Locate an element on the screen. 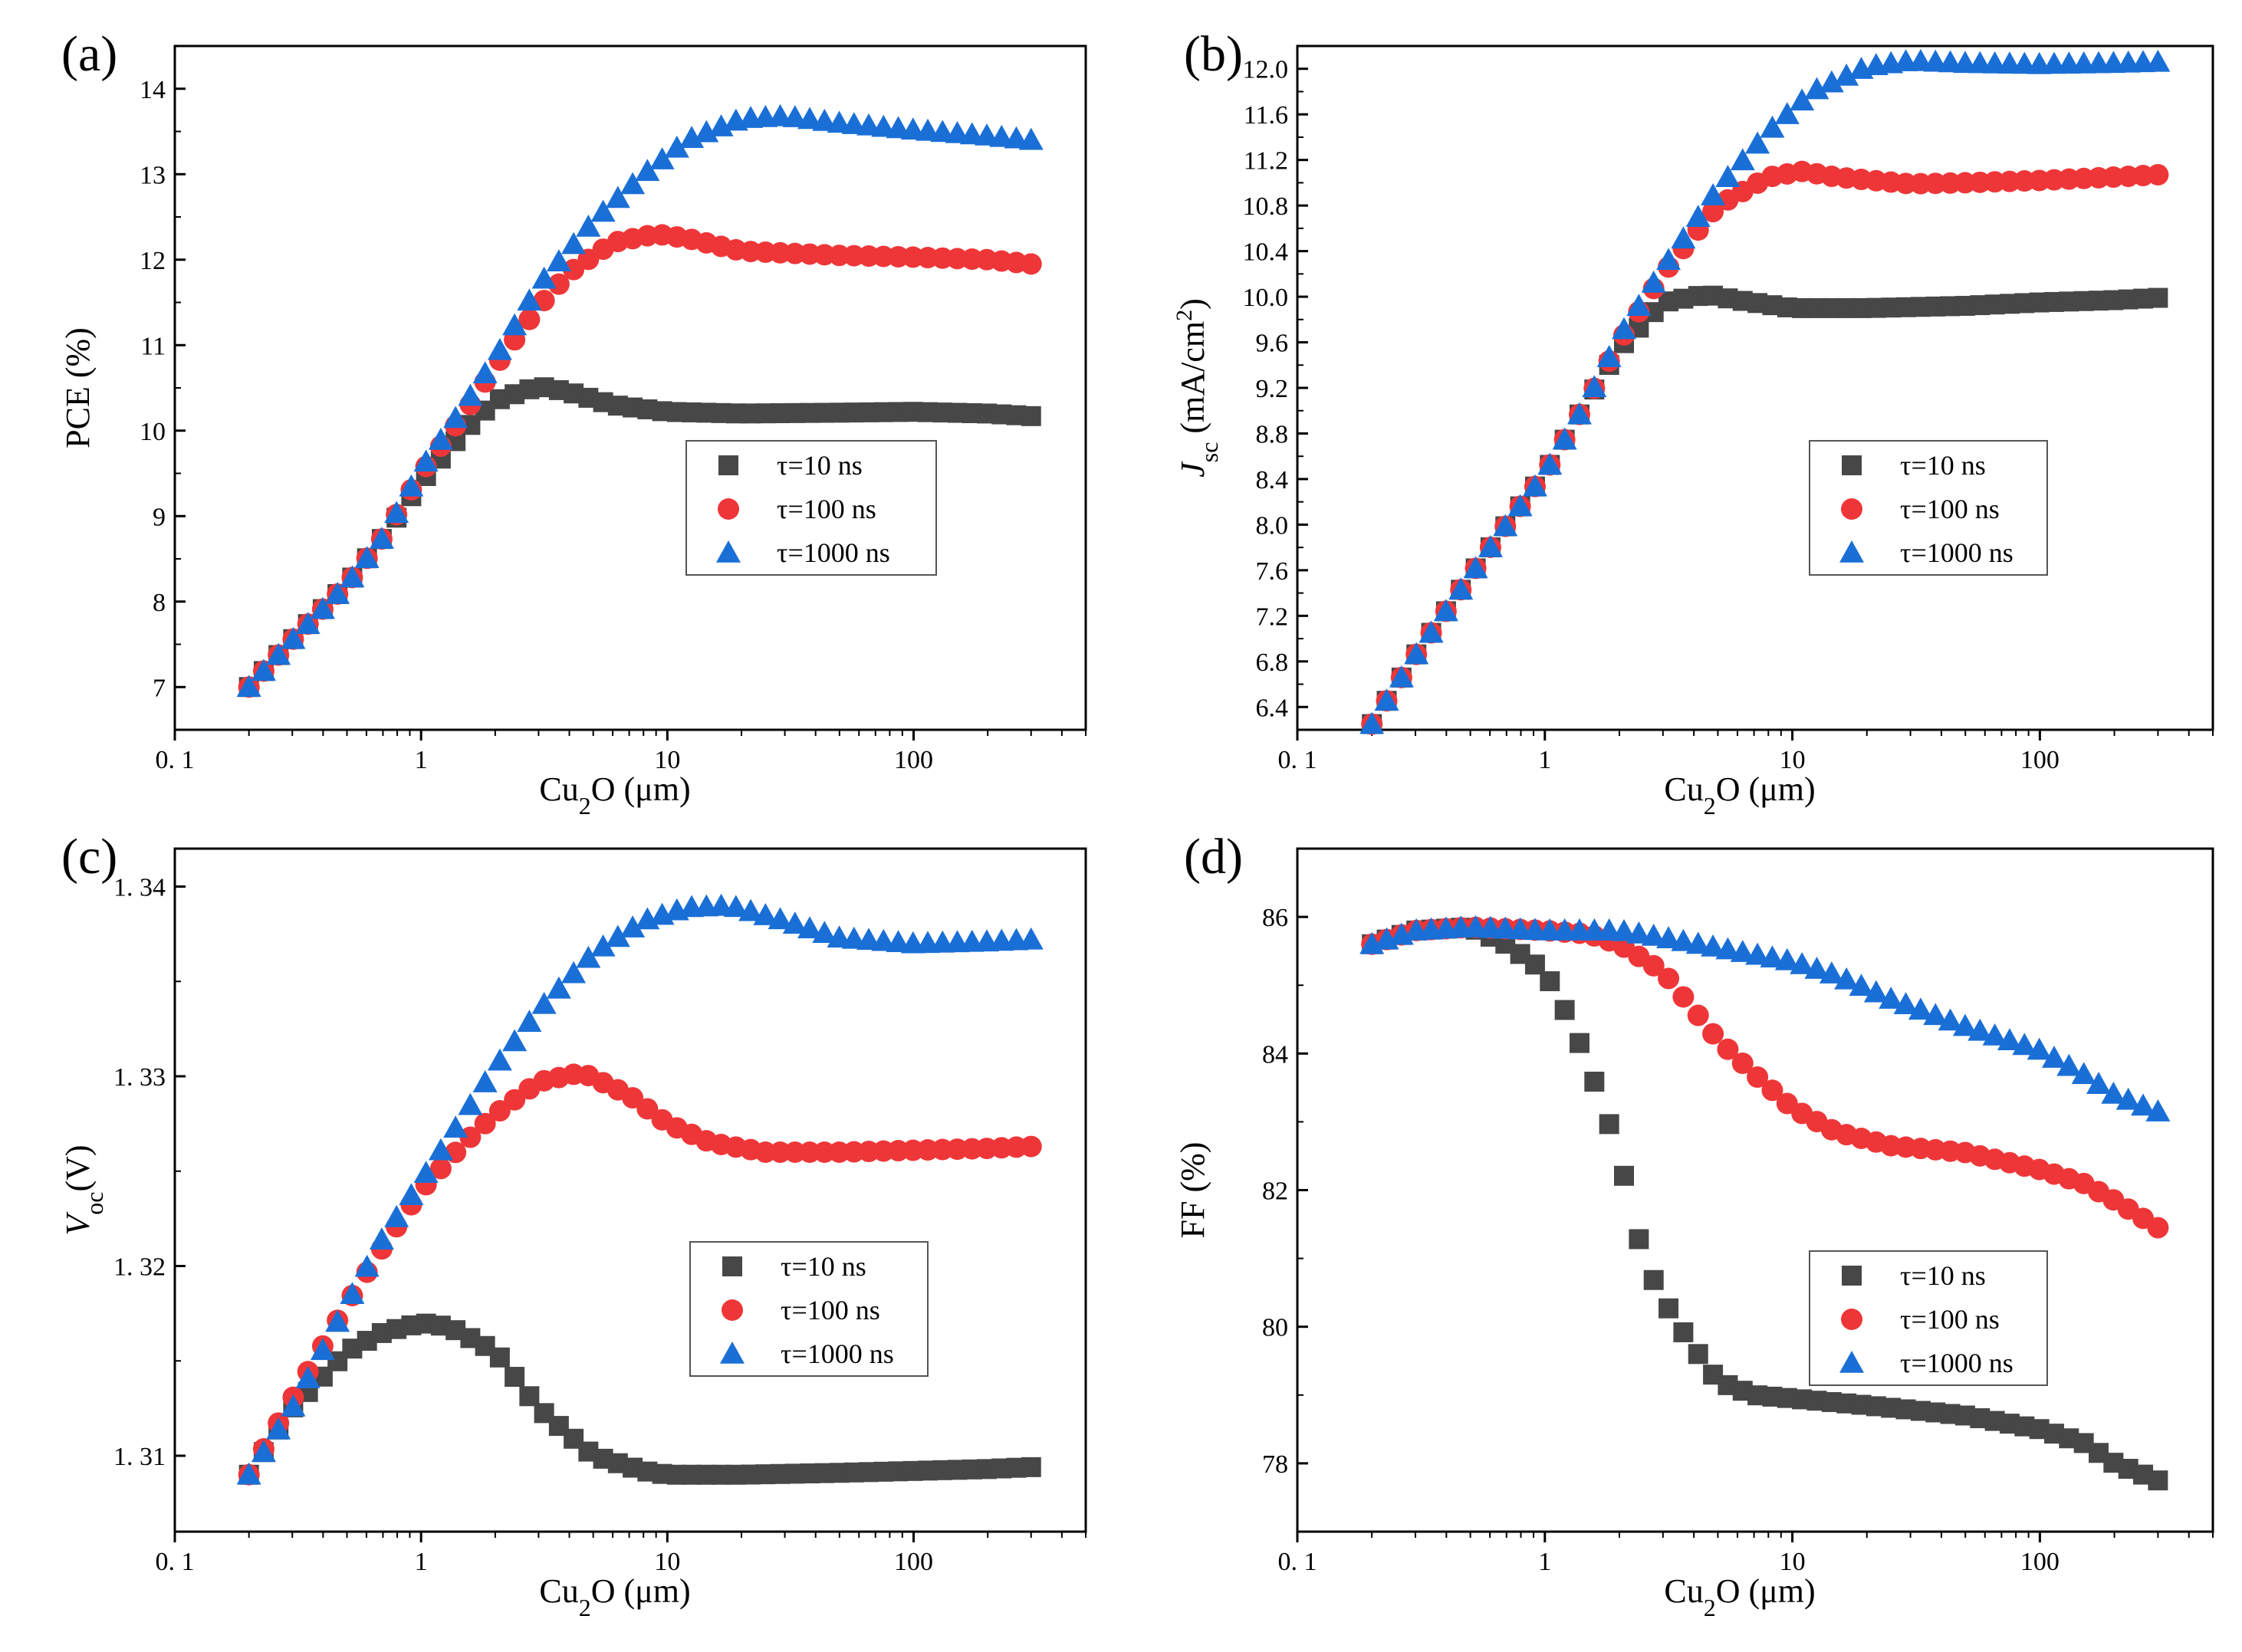 This screenshot has height=1652, width=2242. y-tick-label: 84 is located at coordinates (1275, 1054).